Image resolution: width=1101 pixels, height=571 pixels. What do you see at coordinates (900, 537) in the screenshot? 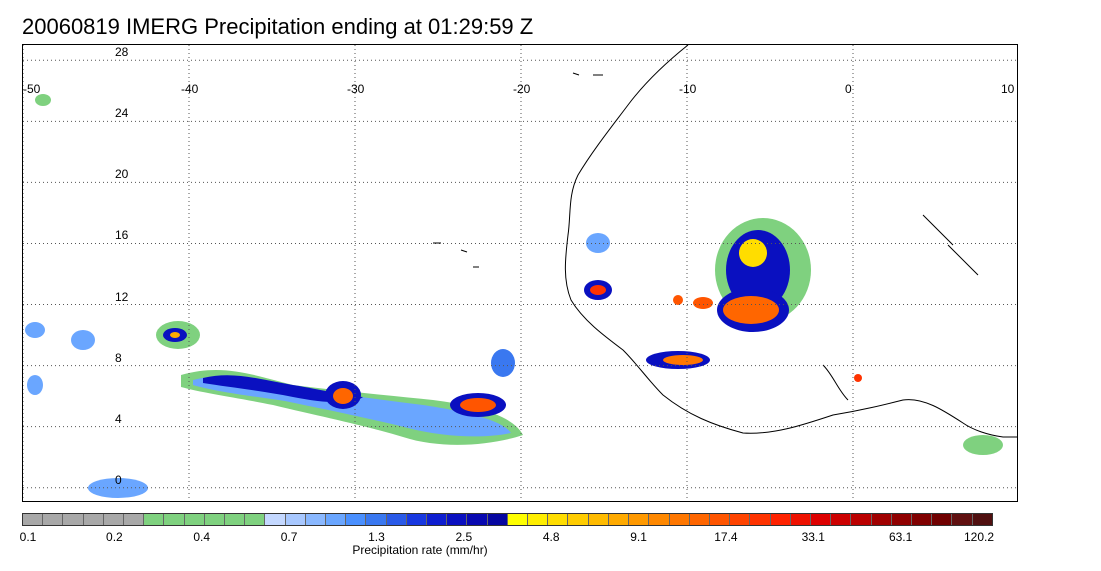
I see `colorbar-tick-label: 63.1` at bounding box center [900, 537].